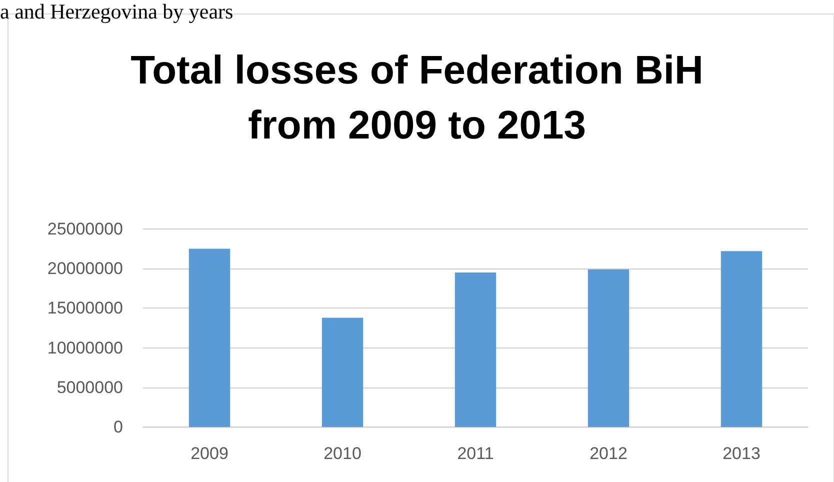 The width and height of the screenshot is (834, 482). I want to click on y-tick-label: 15000000, so click(85, 308).